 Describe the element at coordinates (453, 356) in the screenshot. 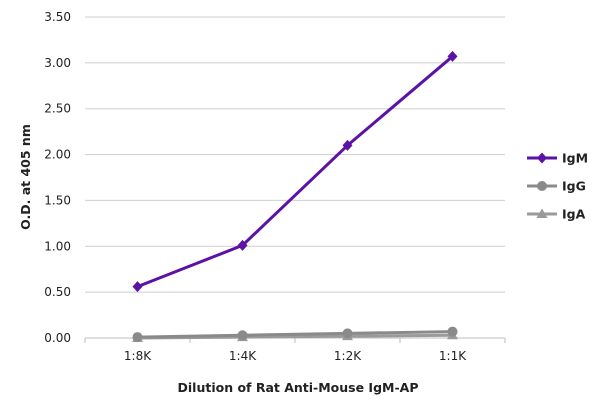

I see `x-tick-label: 1:1K` at that location.